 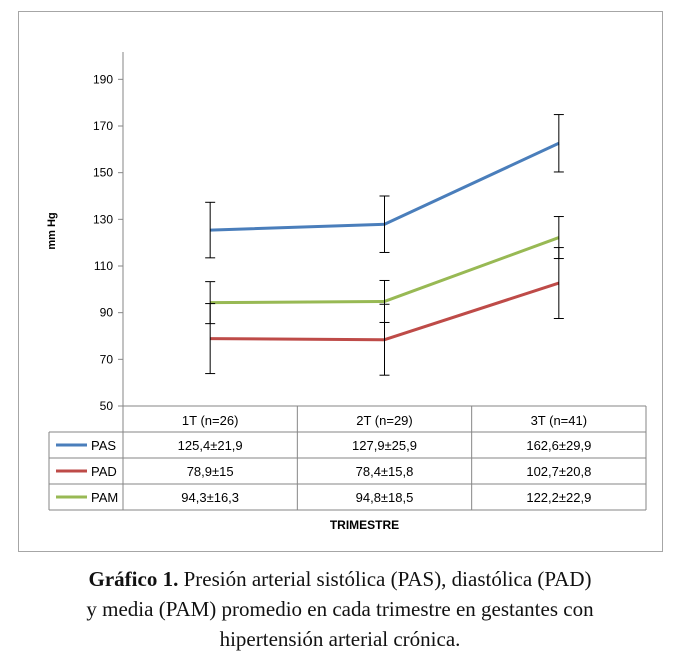 I want to click on data-label: 122,2±22,9, so click(x=558, y=497).